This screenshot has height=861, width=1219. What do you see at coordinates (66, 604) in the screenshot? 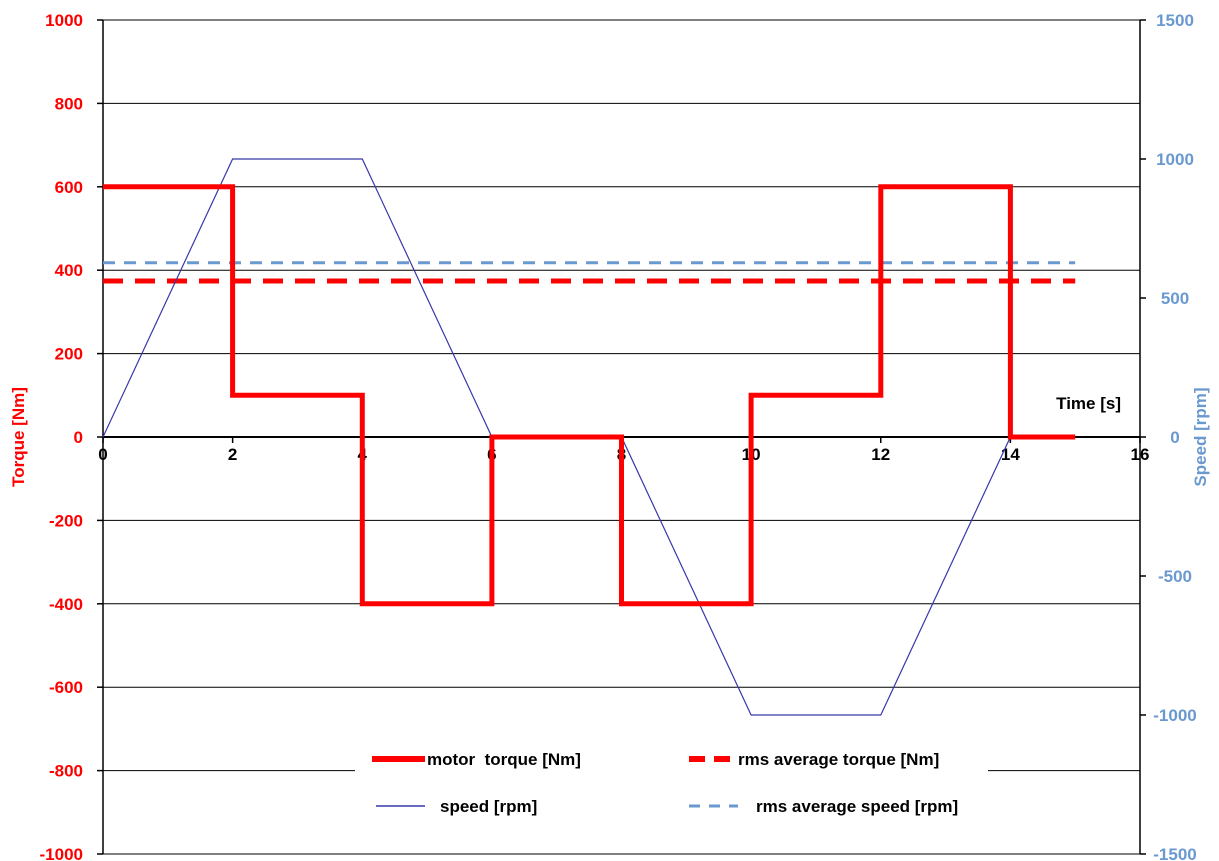
I see `left-tick-label: -400` at bounding box center [66, 604].